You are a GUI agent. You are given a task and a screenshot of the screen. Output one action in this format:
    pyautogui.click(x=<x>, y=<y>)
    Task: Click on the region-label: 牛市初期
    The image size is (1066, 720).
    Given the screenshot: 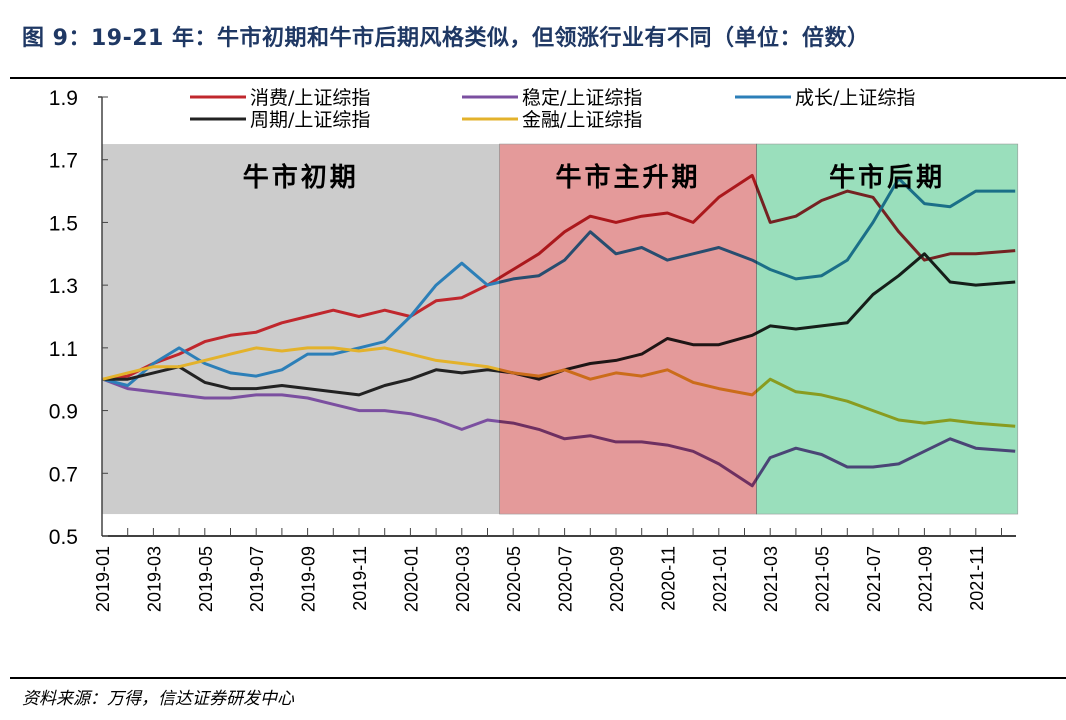 What is the action you would take?
    pyautogui.click(x=301, y=177)
    